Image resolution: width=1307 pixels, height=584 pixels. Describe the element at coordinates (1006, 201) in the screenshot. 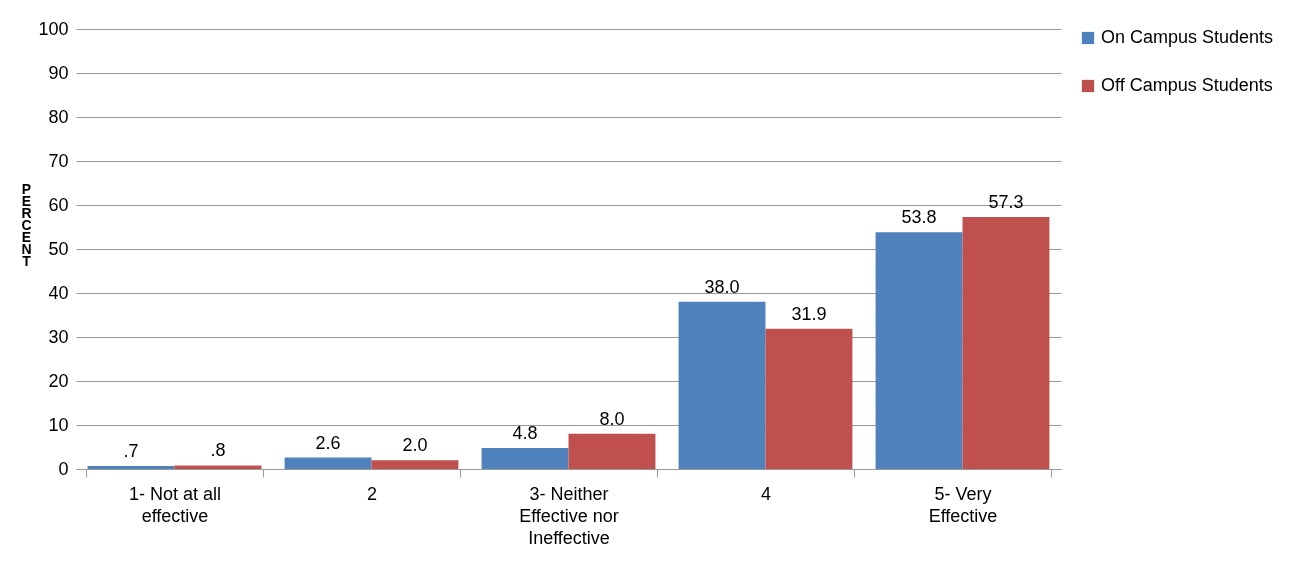

I see `data-label: 57.3` at that location.